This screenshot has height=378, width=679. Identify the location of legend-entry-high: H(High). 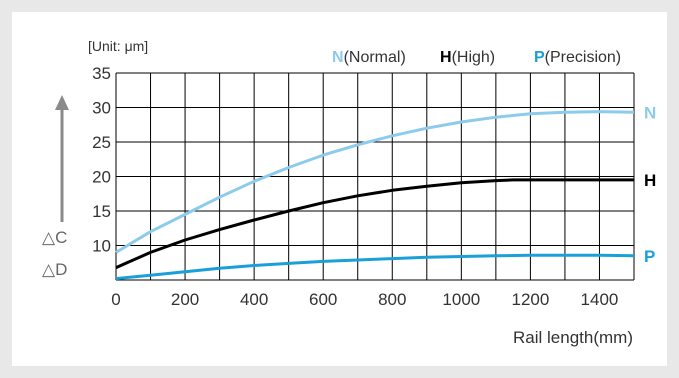
(467, 57).